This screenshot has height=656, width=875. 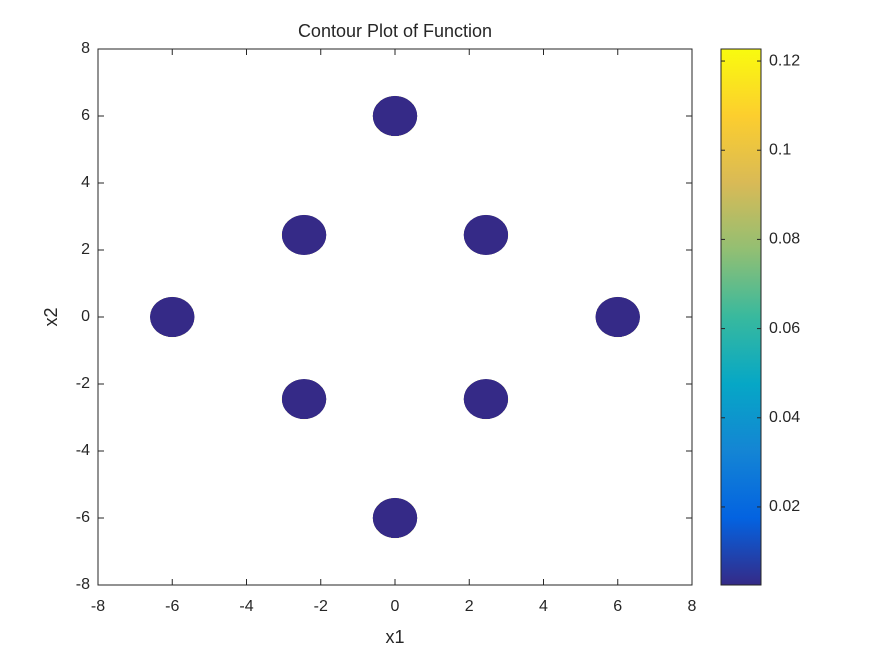 What do you see at coordinates (784, 506) in the screenshot?
I see `colorbar-tick-label: 0.02` at bounding box center [784, 506].